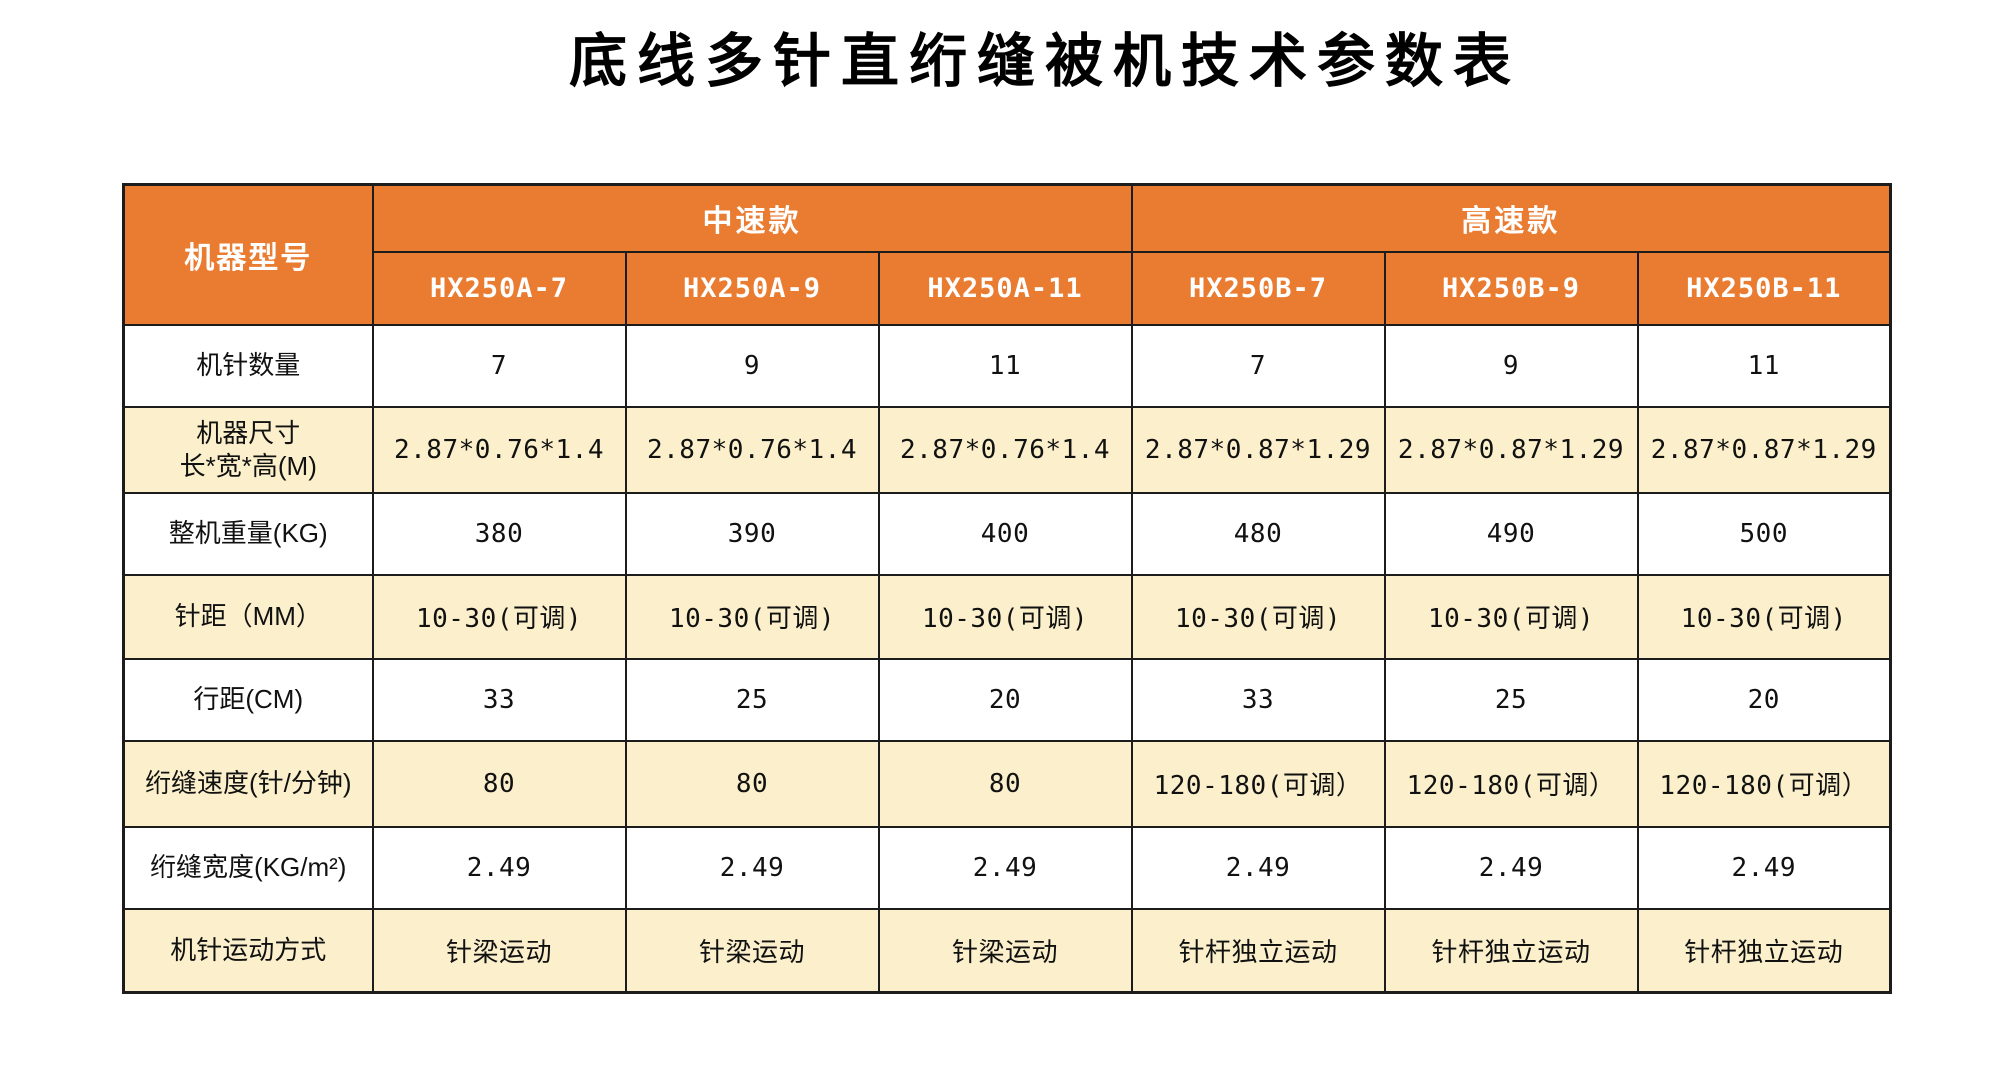  I want to click on value-cell: 400, so click(1005, 533).